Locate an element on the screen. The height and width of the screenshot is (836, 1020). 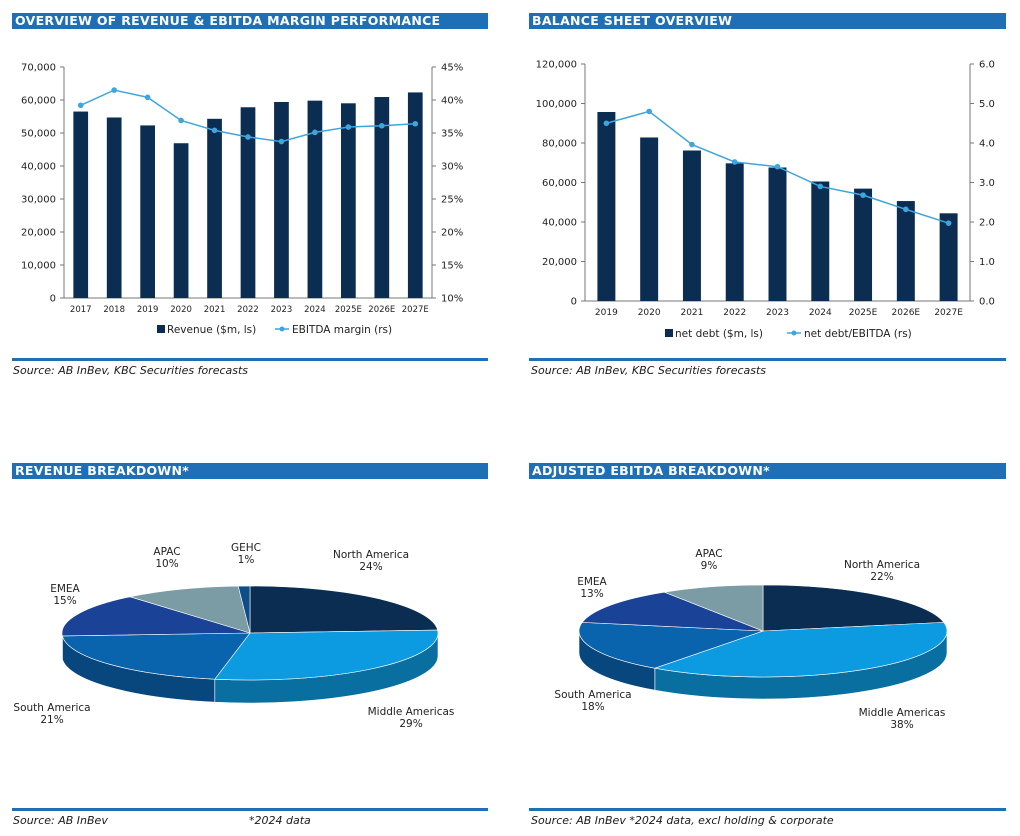
x-tick-label: 2023 is located at coordinates (282, 310).